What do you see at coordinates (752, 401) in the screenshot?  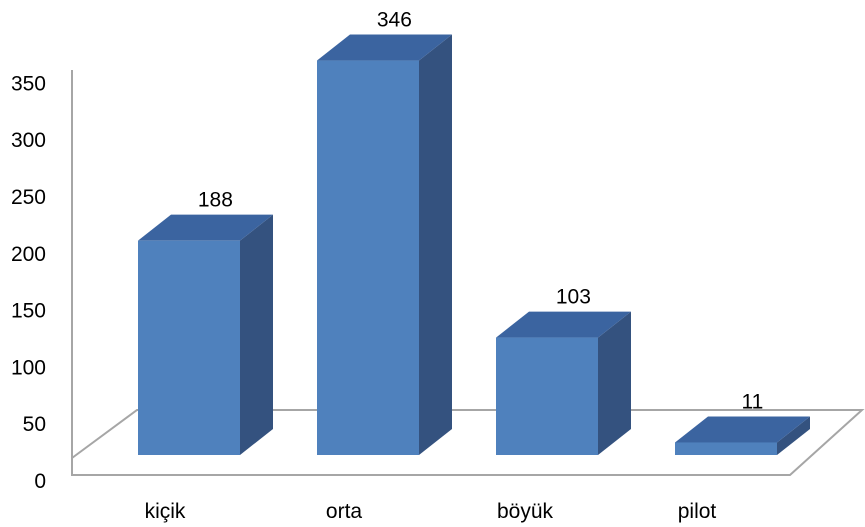 I see `data-label: 11` at bounding box center [752, 401].